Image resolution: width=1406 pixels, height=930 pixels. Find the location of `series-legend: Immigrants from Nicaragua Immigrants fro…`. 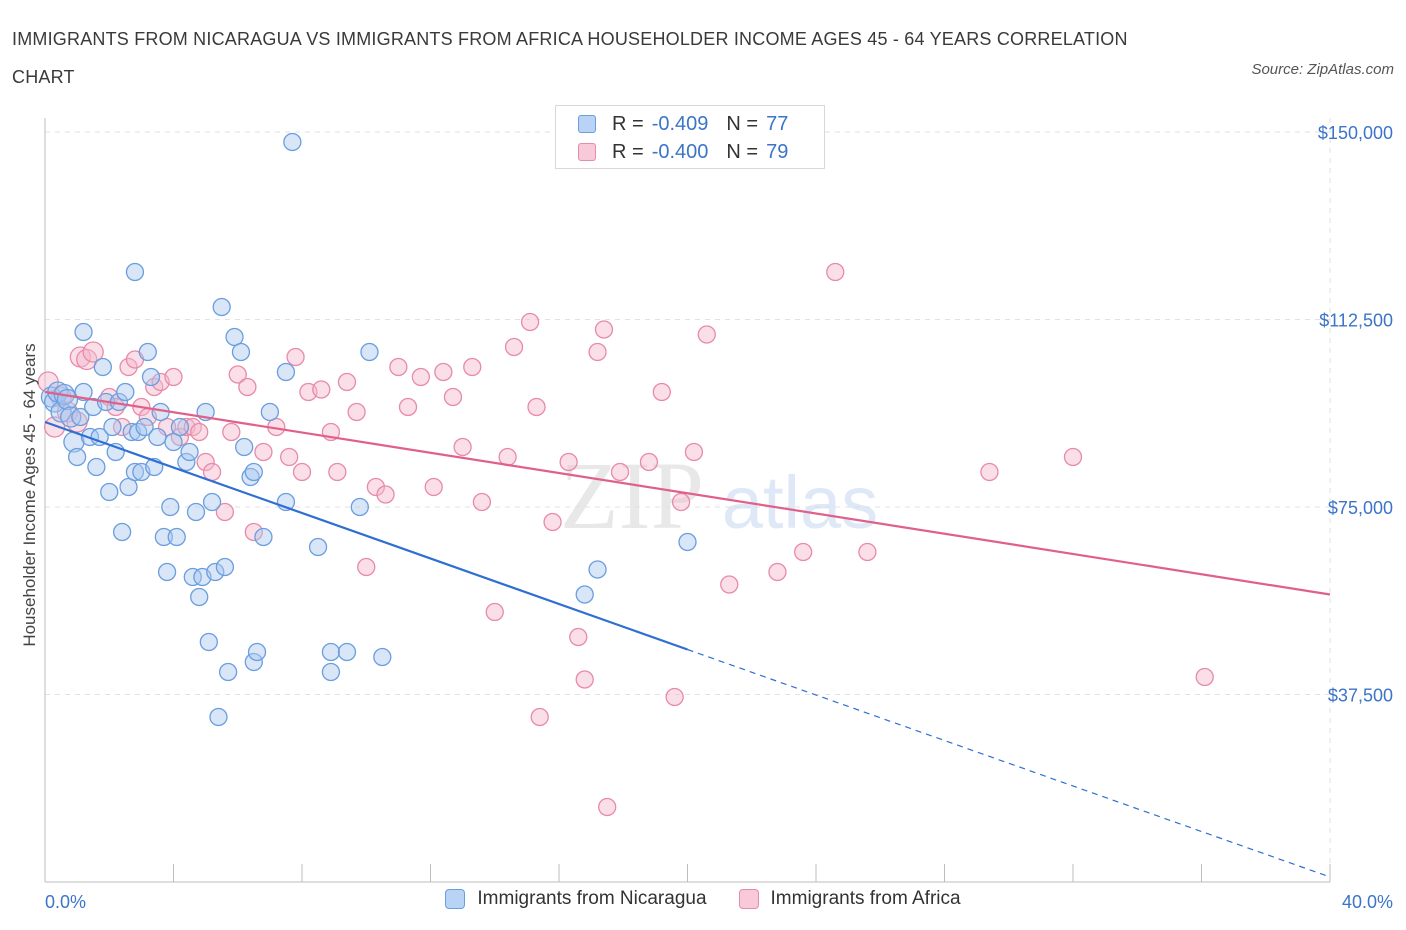

series-legend: Immigrants from Nicaragua Immigrants fro… is located at coordinates (703, 899).